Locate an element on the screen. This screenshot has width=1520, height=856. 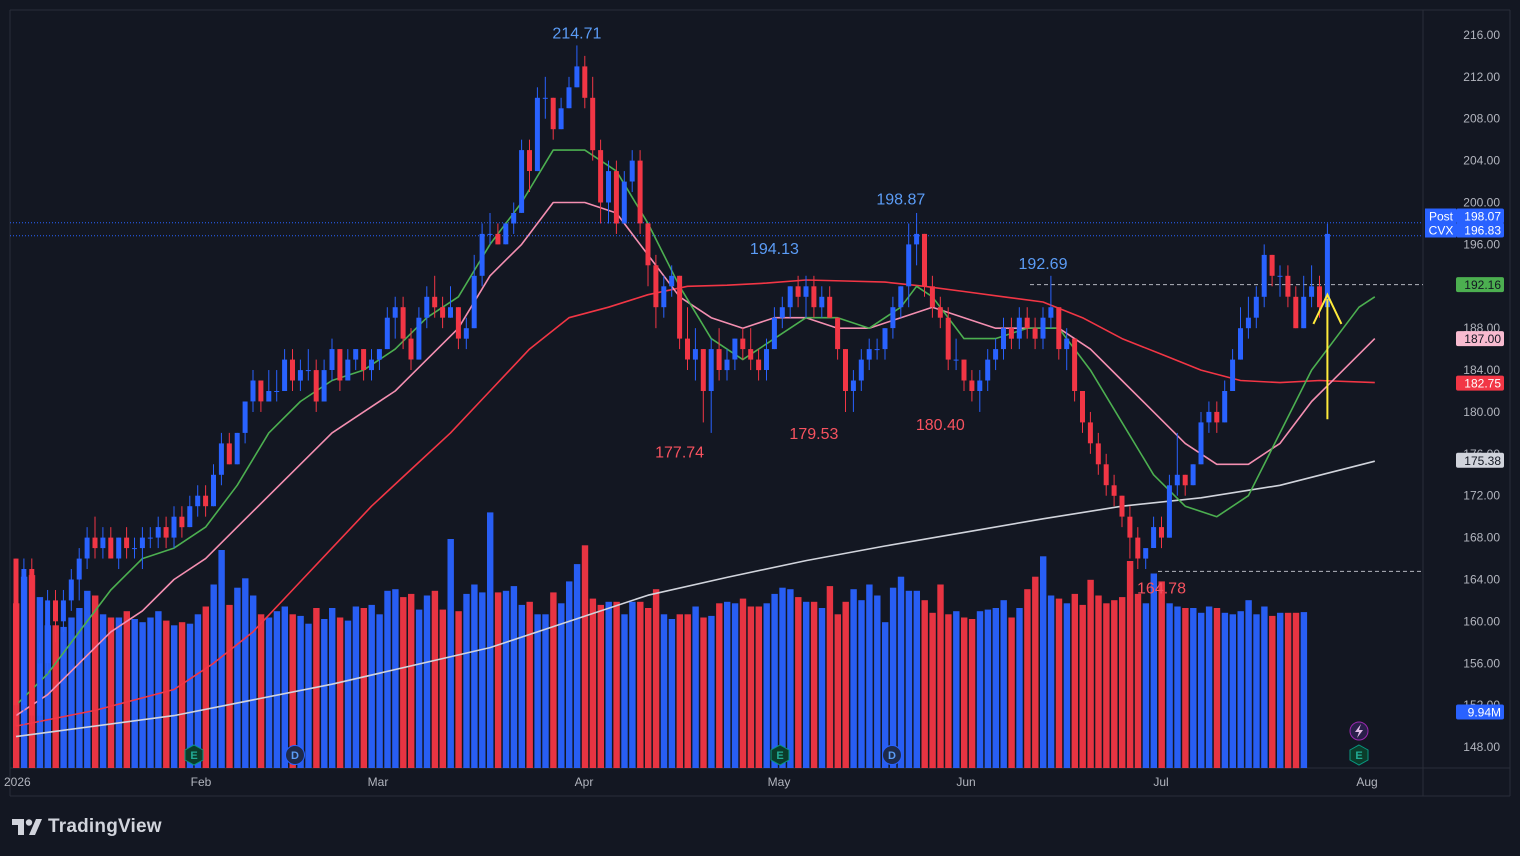
dividend-event-icon: D is located at coordinates (892, 755).